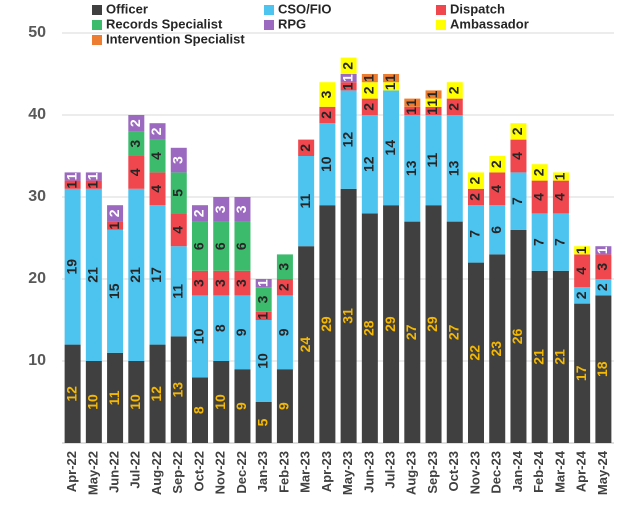  I want to click on data-label: 13, so click(411, 168).